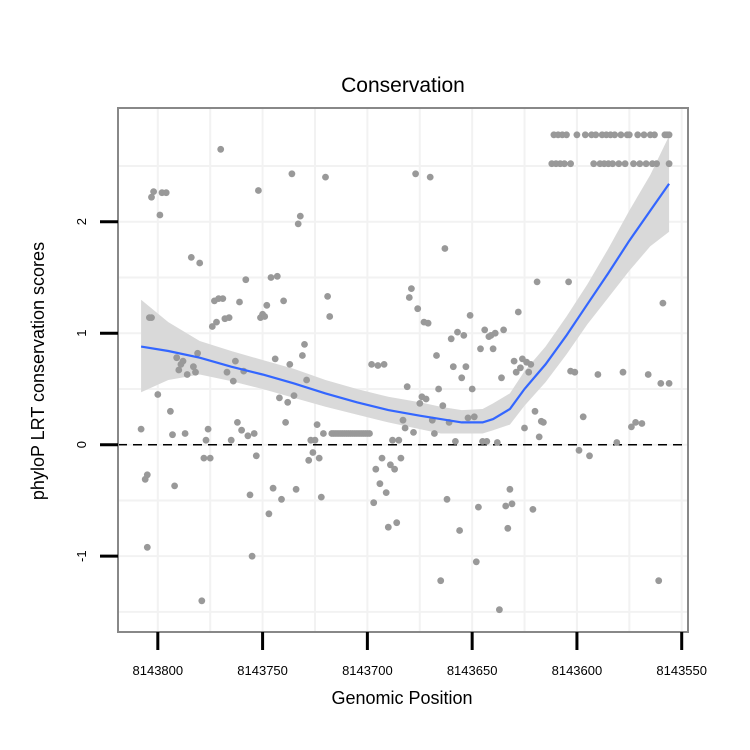  Describe the element at coordinates (401, 698) in the screenshot. I see `x-axis-title: Genomic Position` at that location.